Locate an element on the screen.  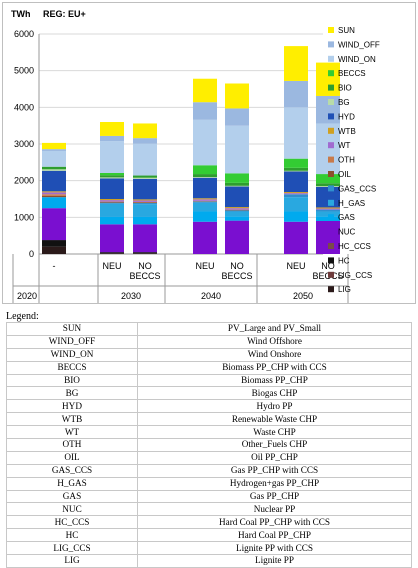
legend-swatch-gas is located at coordinates (331, 217).